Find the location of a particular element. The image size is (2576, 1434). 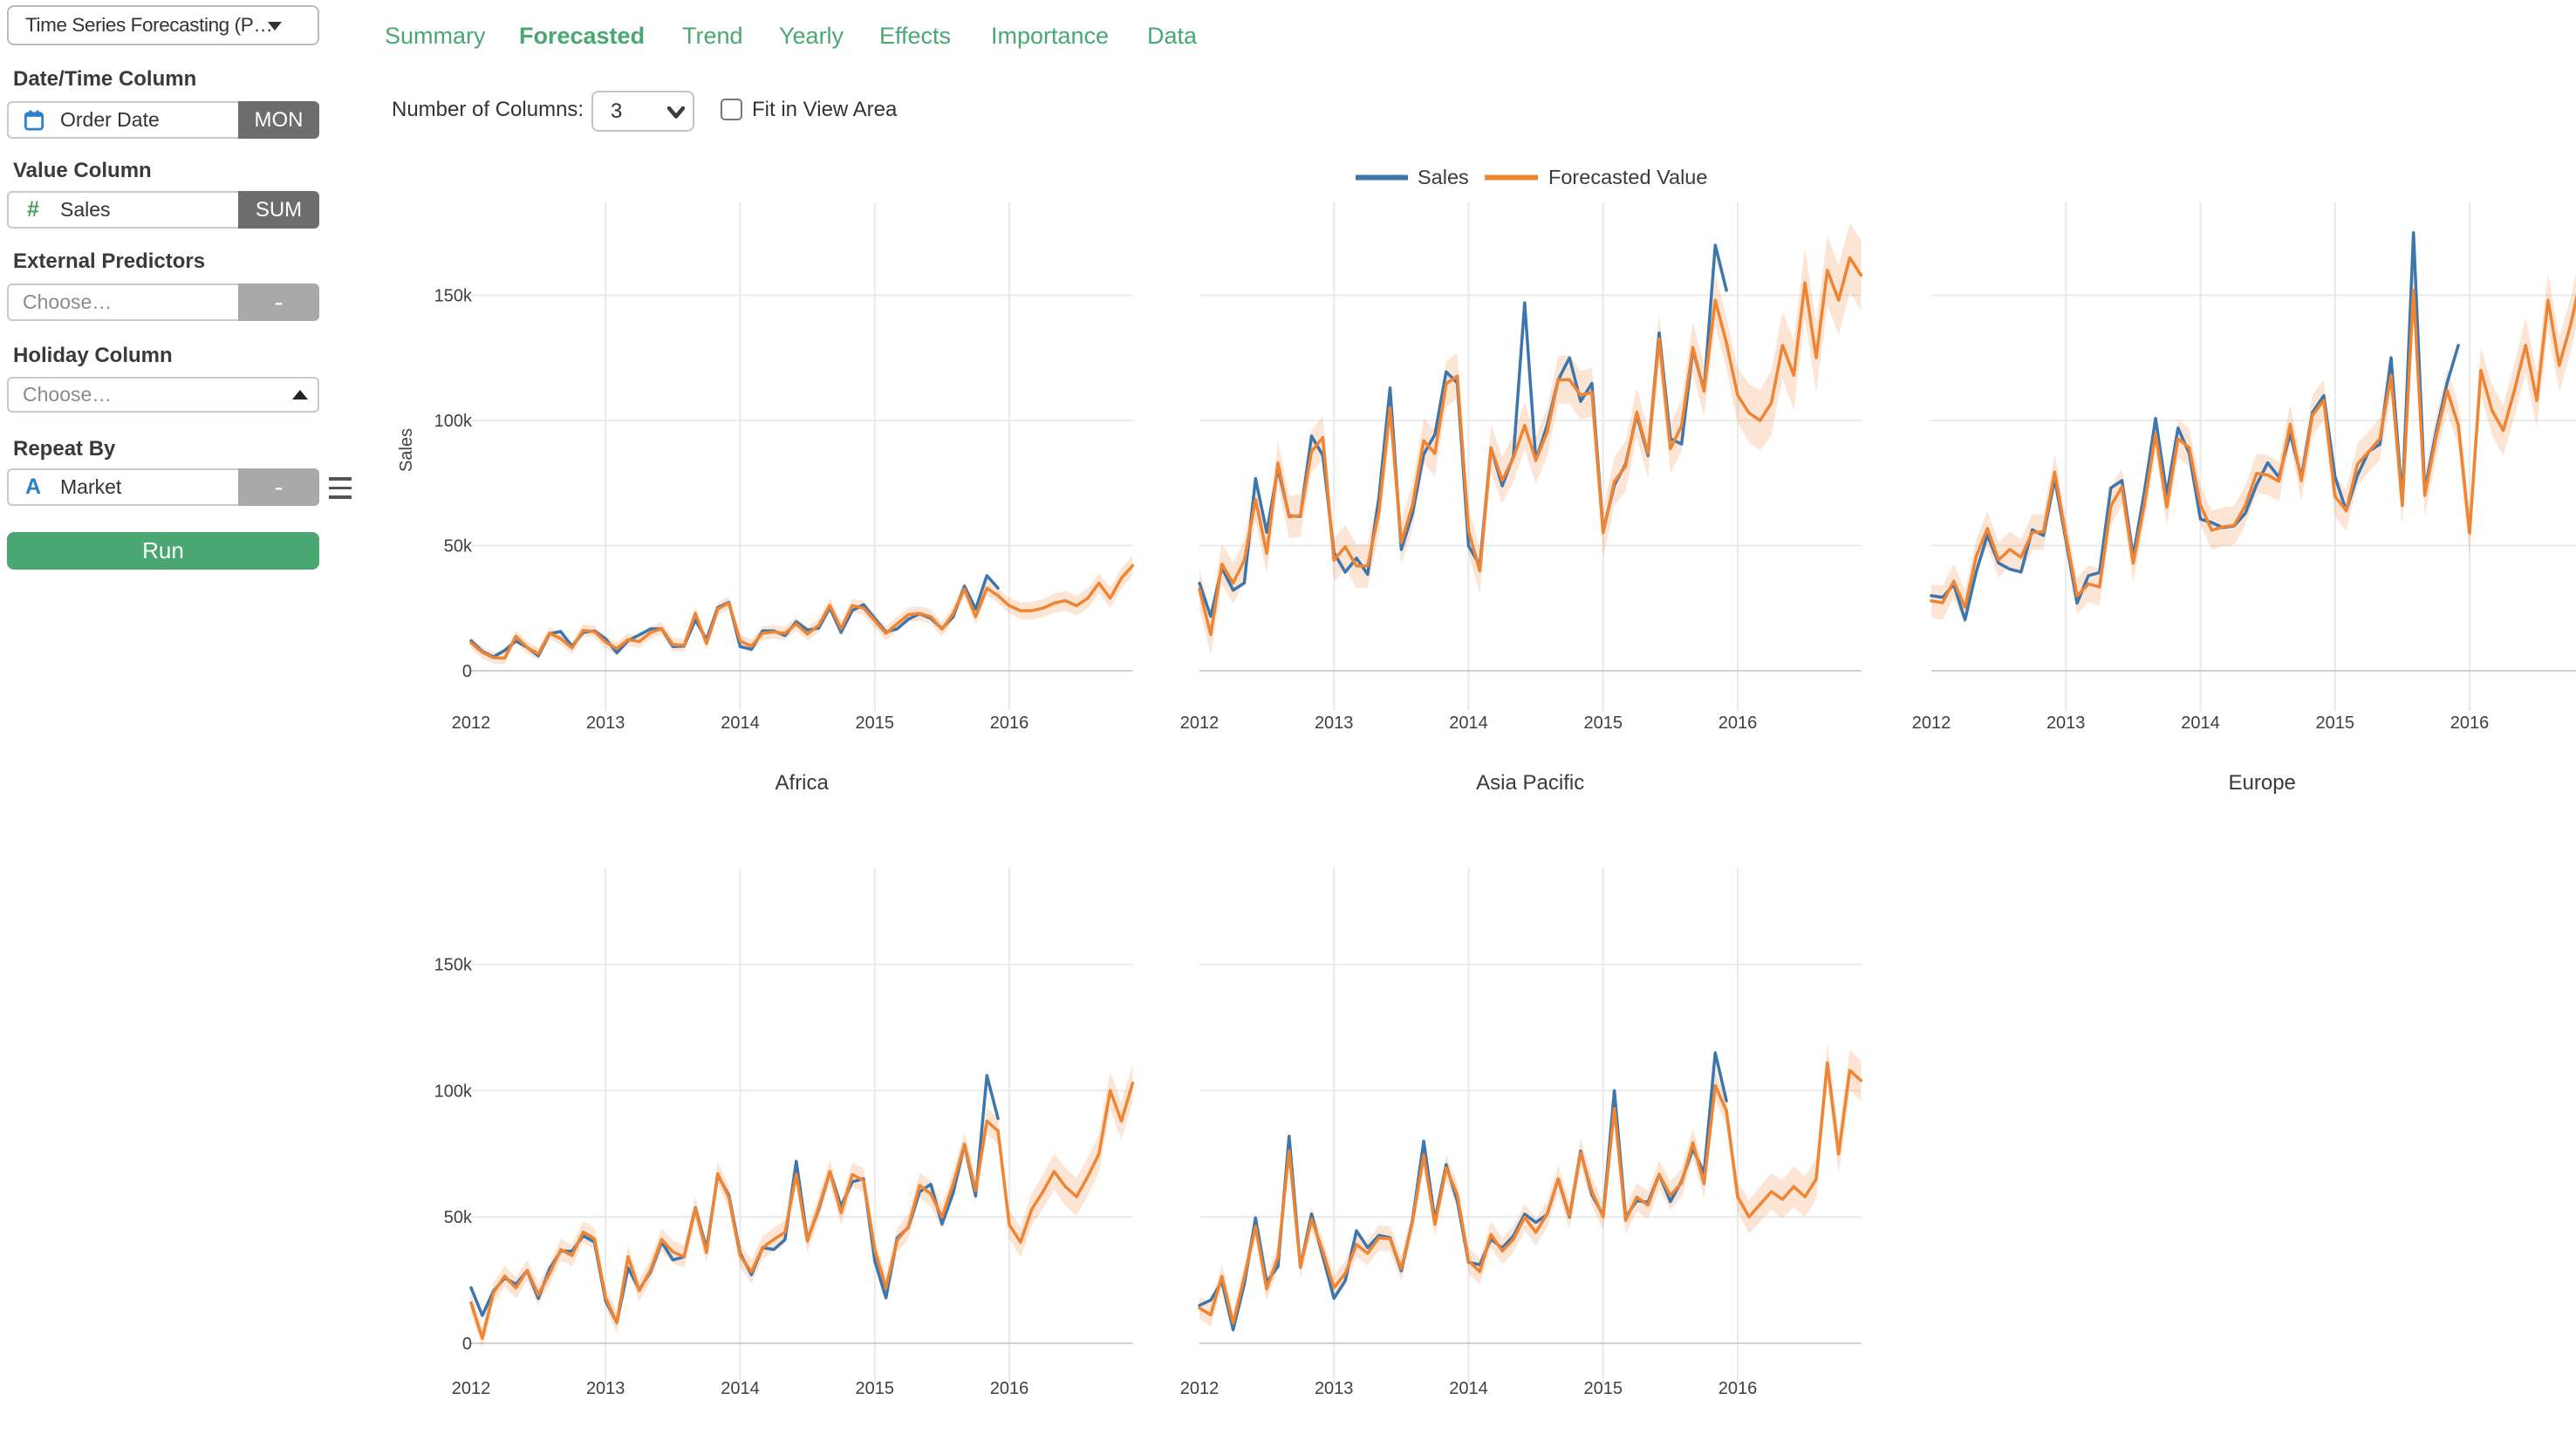

svg-text: Africa is located at coordinates (803, 783).